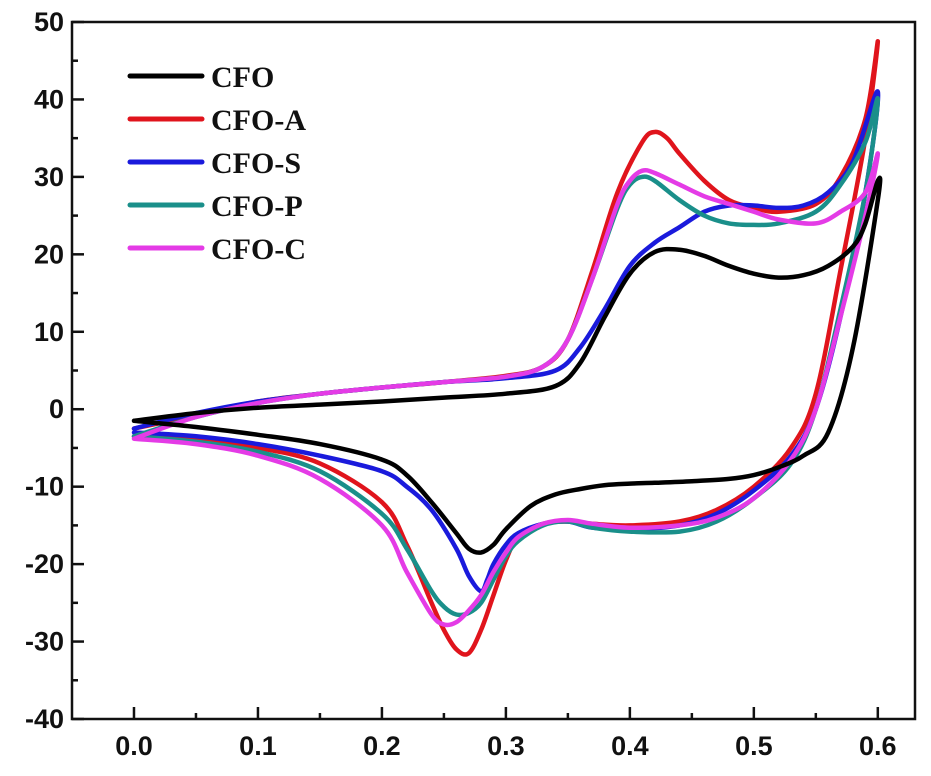  What do you see at coordinates (44, 719) in the screenshot?
I see `y-tick-label: -40` at bounding box center [44, 719].